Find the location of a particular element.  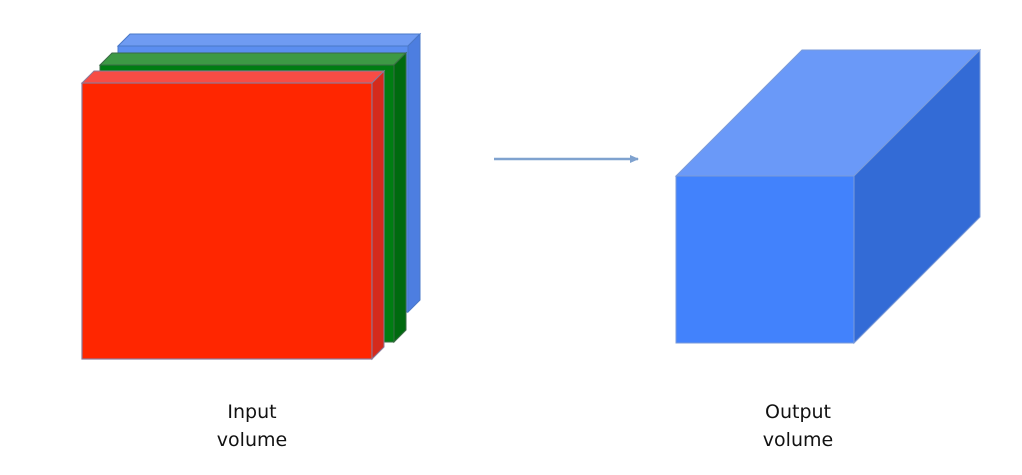

output-caption-line2: volume is located at coordinates (798, 440).